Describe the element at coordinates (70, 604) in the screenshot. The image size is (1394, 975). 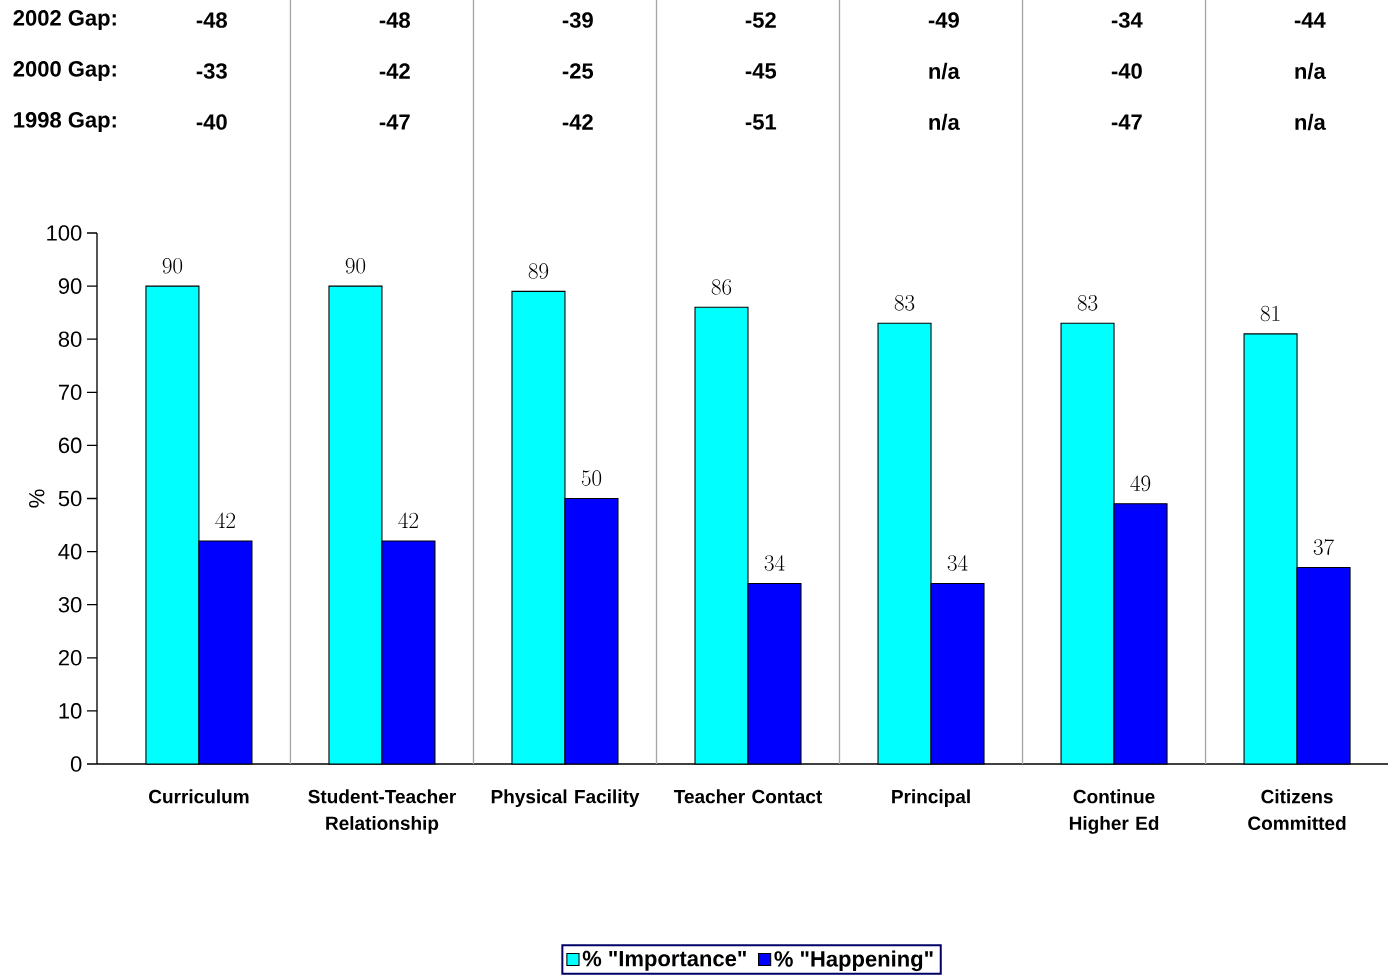
I see `y-tick-label: 30` at that location.